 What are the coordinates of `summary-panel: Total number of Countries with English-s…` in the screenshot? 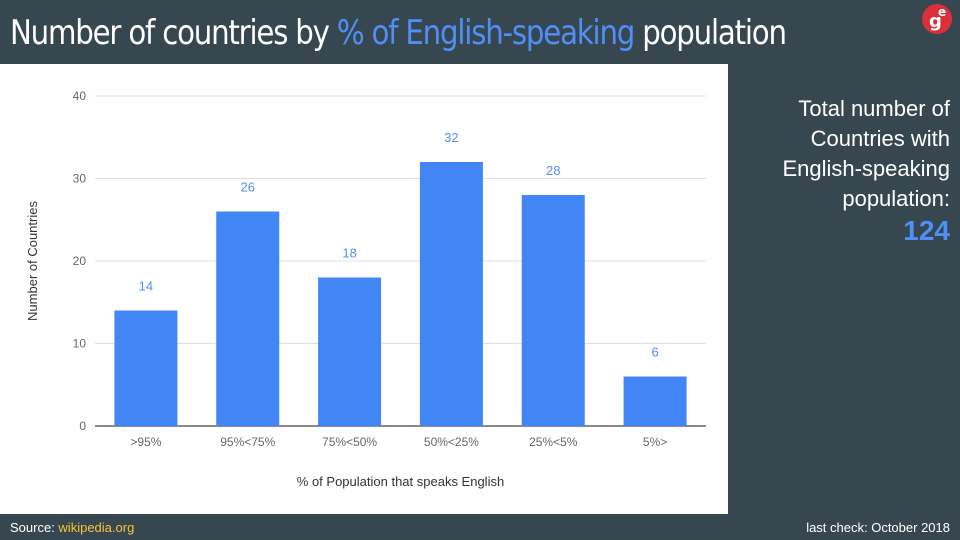 It's located at (845, 171).